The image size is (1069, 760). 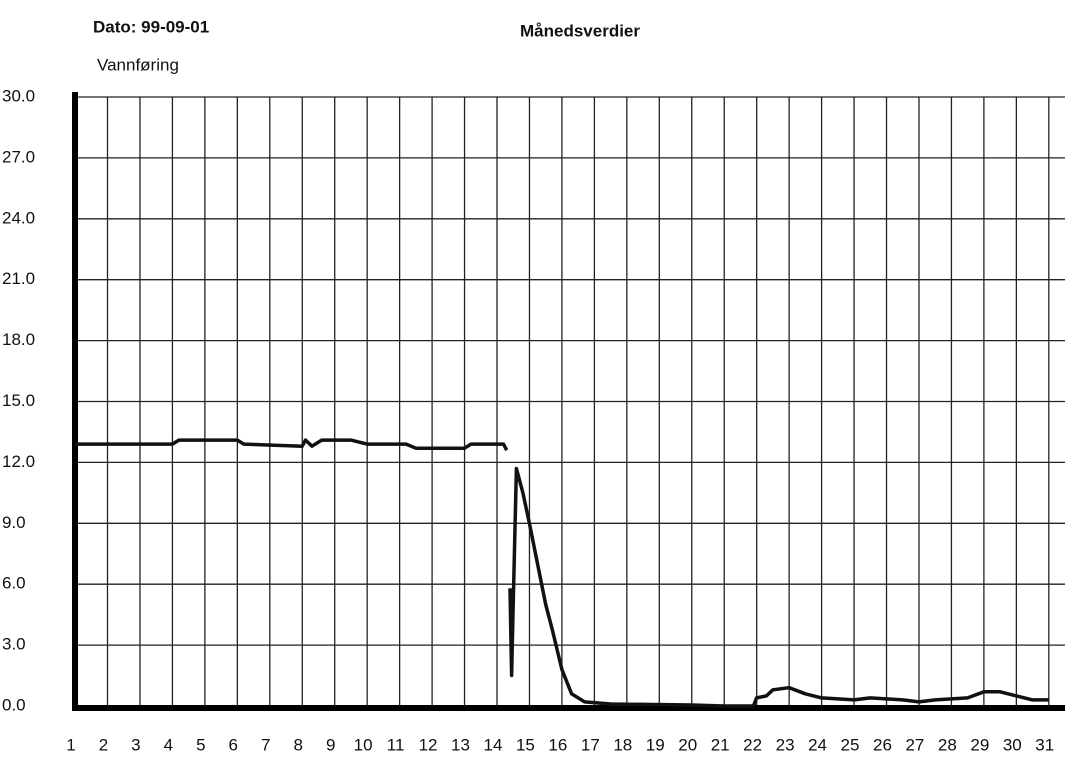 I want to click on chart-title: Månedsverdier, so click(x=580, y=30).